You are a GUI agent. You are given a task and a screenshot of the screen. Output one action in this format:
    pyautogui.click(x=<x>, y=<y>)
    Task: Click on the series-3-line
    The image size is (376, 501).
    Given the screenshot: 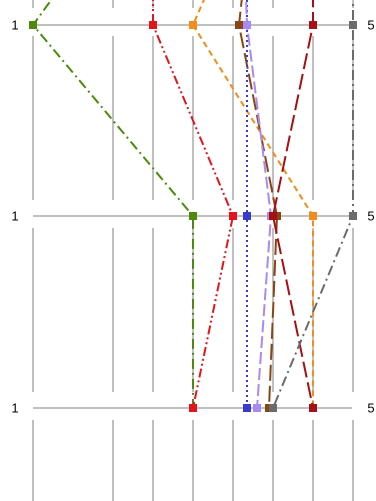 What is the action you would take?
    pyautogui.click(x=258, y=204)
    